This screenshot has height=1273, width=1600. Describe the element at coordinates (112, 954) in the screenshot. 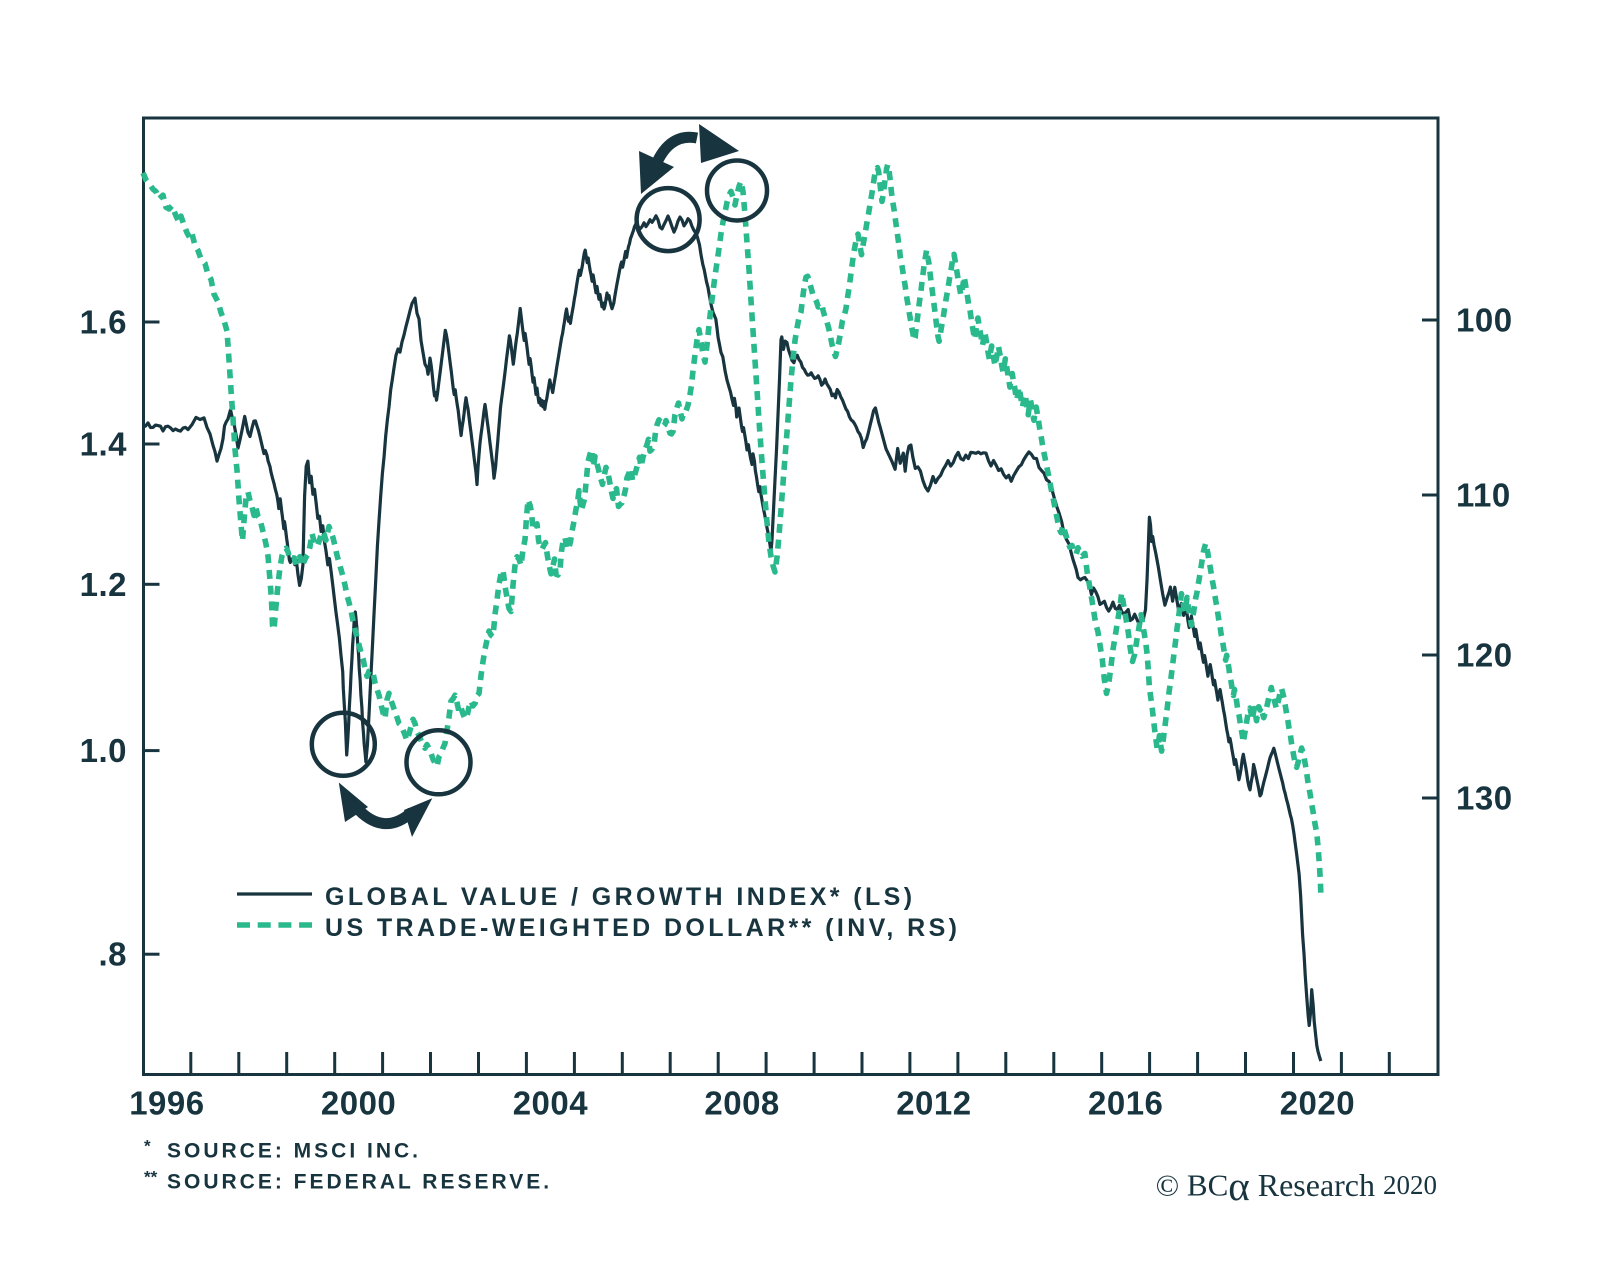

I see `svg-text: .8` at that location.